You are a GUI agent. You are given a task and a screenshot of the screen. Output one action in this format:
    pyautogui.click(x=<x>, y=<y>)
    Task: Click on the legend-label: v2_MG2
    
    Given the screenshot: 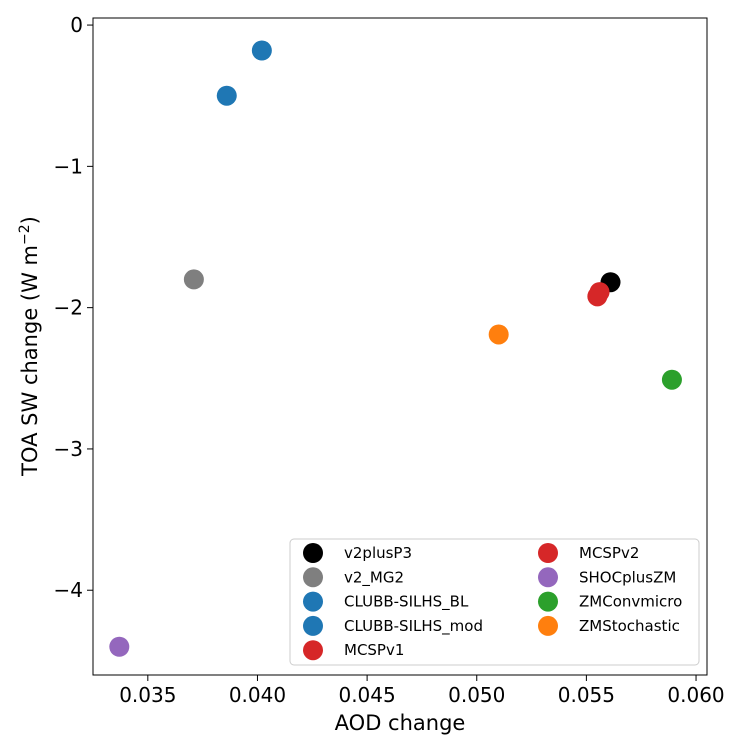 What is the action you would take?
    pyautogui.click(x=374, y=577)
    